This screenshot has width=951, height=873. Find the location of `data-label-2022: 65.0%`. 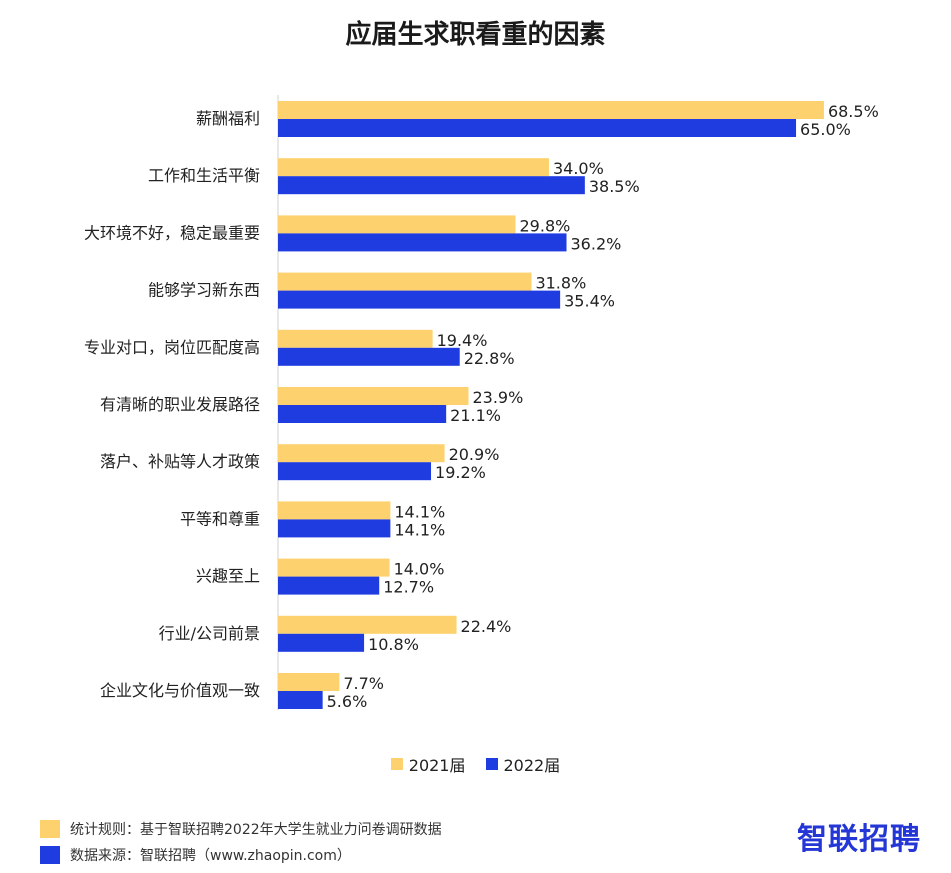

data-label-2022: 65.0% is located at coordinates (825, 129).